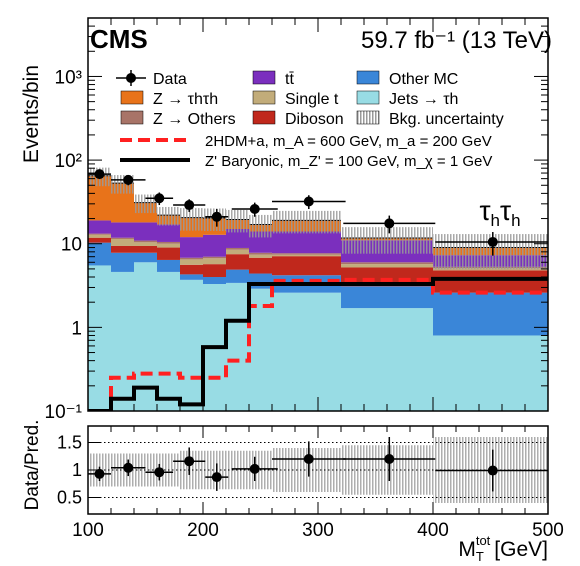 The width and height of the screenshot is (580, 566). I want to click on legend-label: Other MC, so click(423, 79).